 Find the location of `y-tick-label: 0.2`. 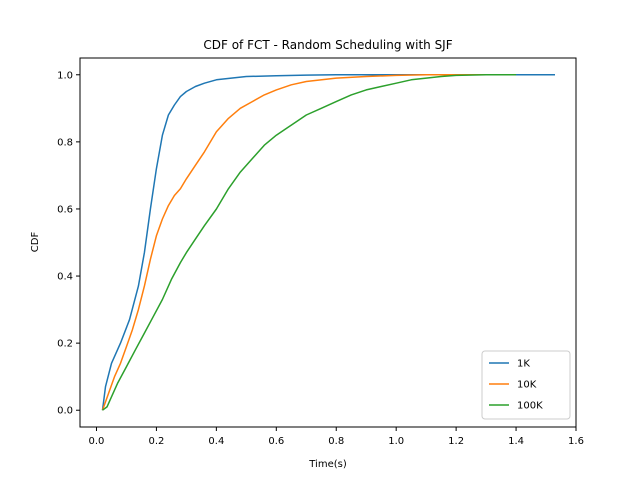

y-tick-label: 0.2 is located at coordinates (65, 344).